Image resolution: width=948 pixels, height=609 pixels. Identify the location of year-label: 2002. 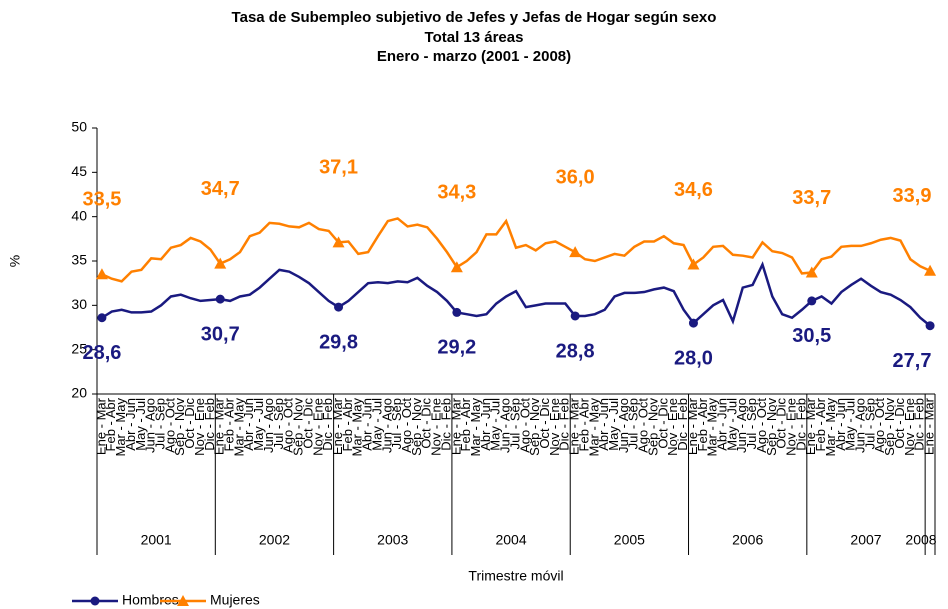
(274, 540).